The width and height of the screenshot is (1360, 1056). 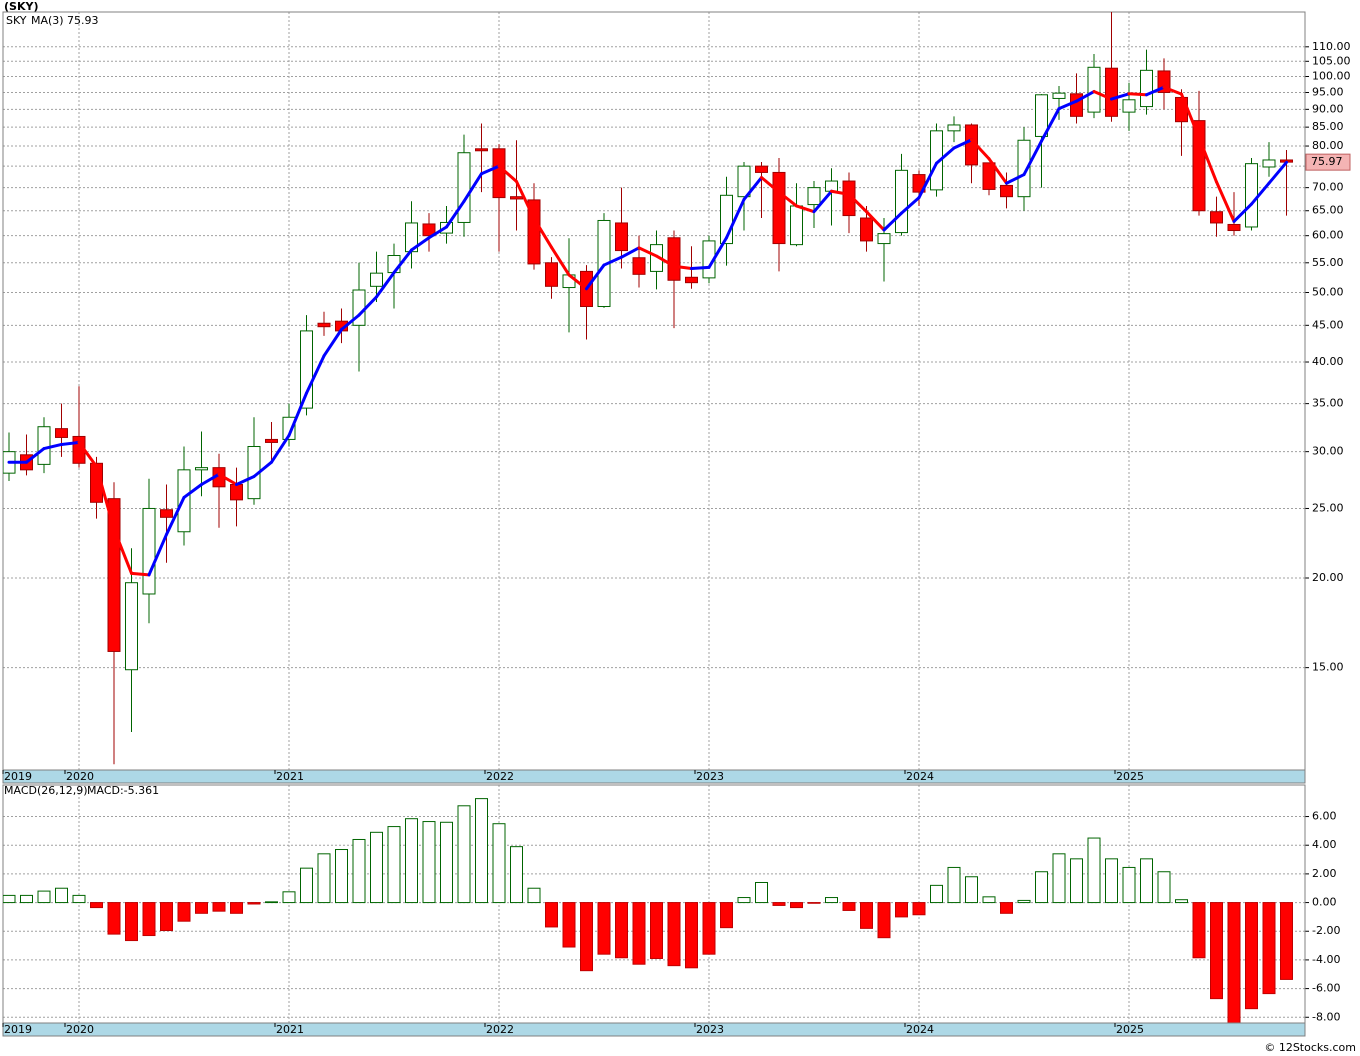 What do you see at coordinates (1328, 91) in the screenshot?
I see `y-tick-label: 95.00` at bounding box center [1328, 91].